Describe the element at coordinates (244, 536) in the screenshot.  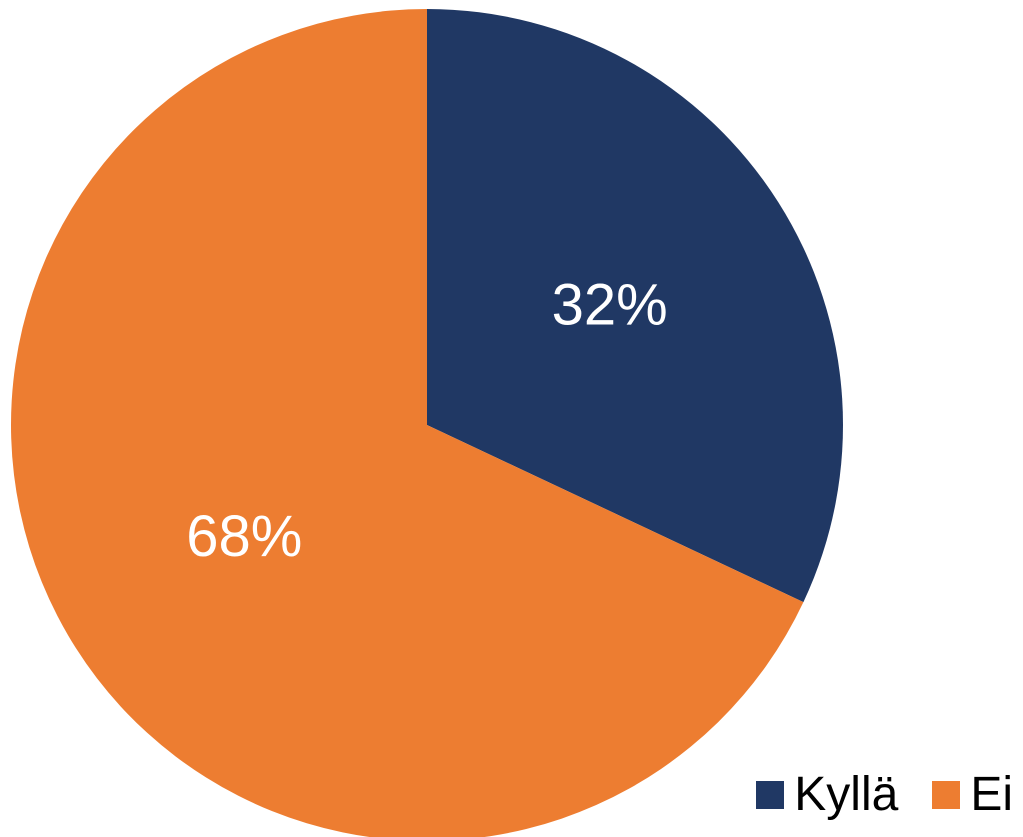
I see `data-label-ei: 68%` at that location.